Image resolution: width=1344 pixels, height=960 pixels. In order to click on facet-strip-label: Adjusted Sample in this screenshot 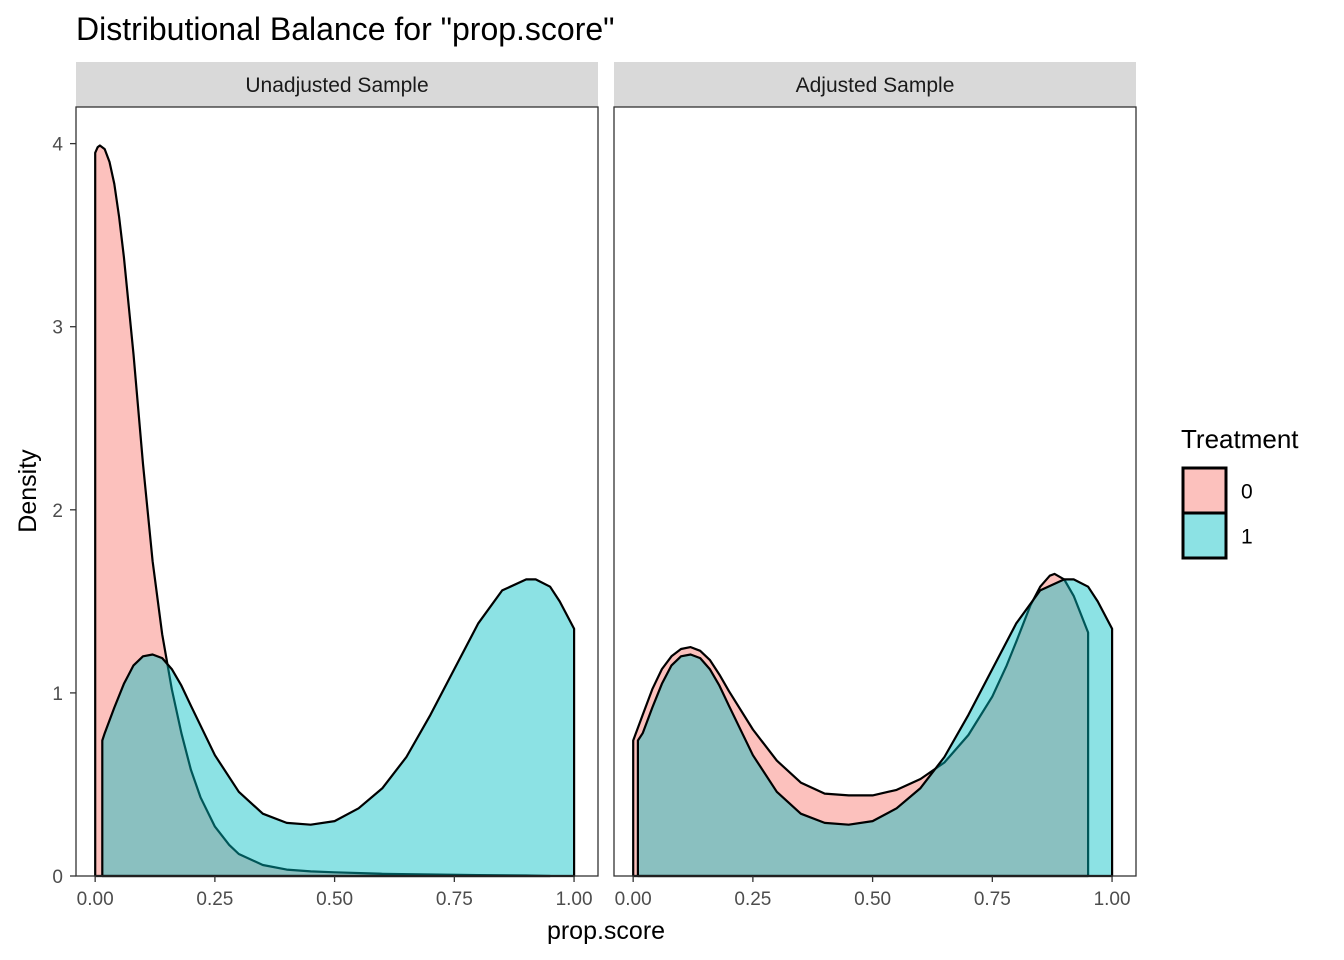, I will do `click(875, 85)`.